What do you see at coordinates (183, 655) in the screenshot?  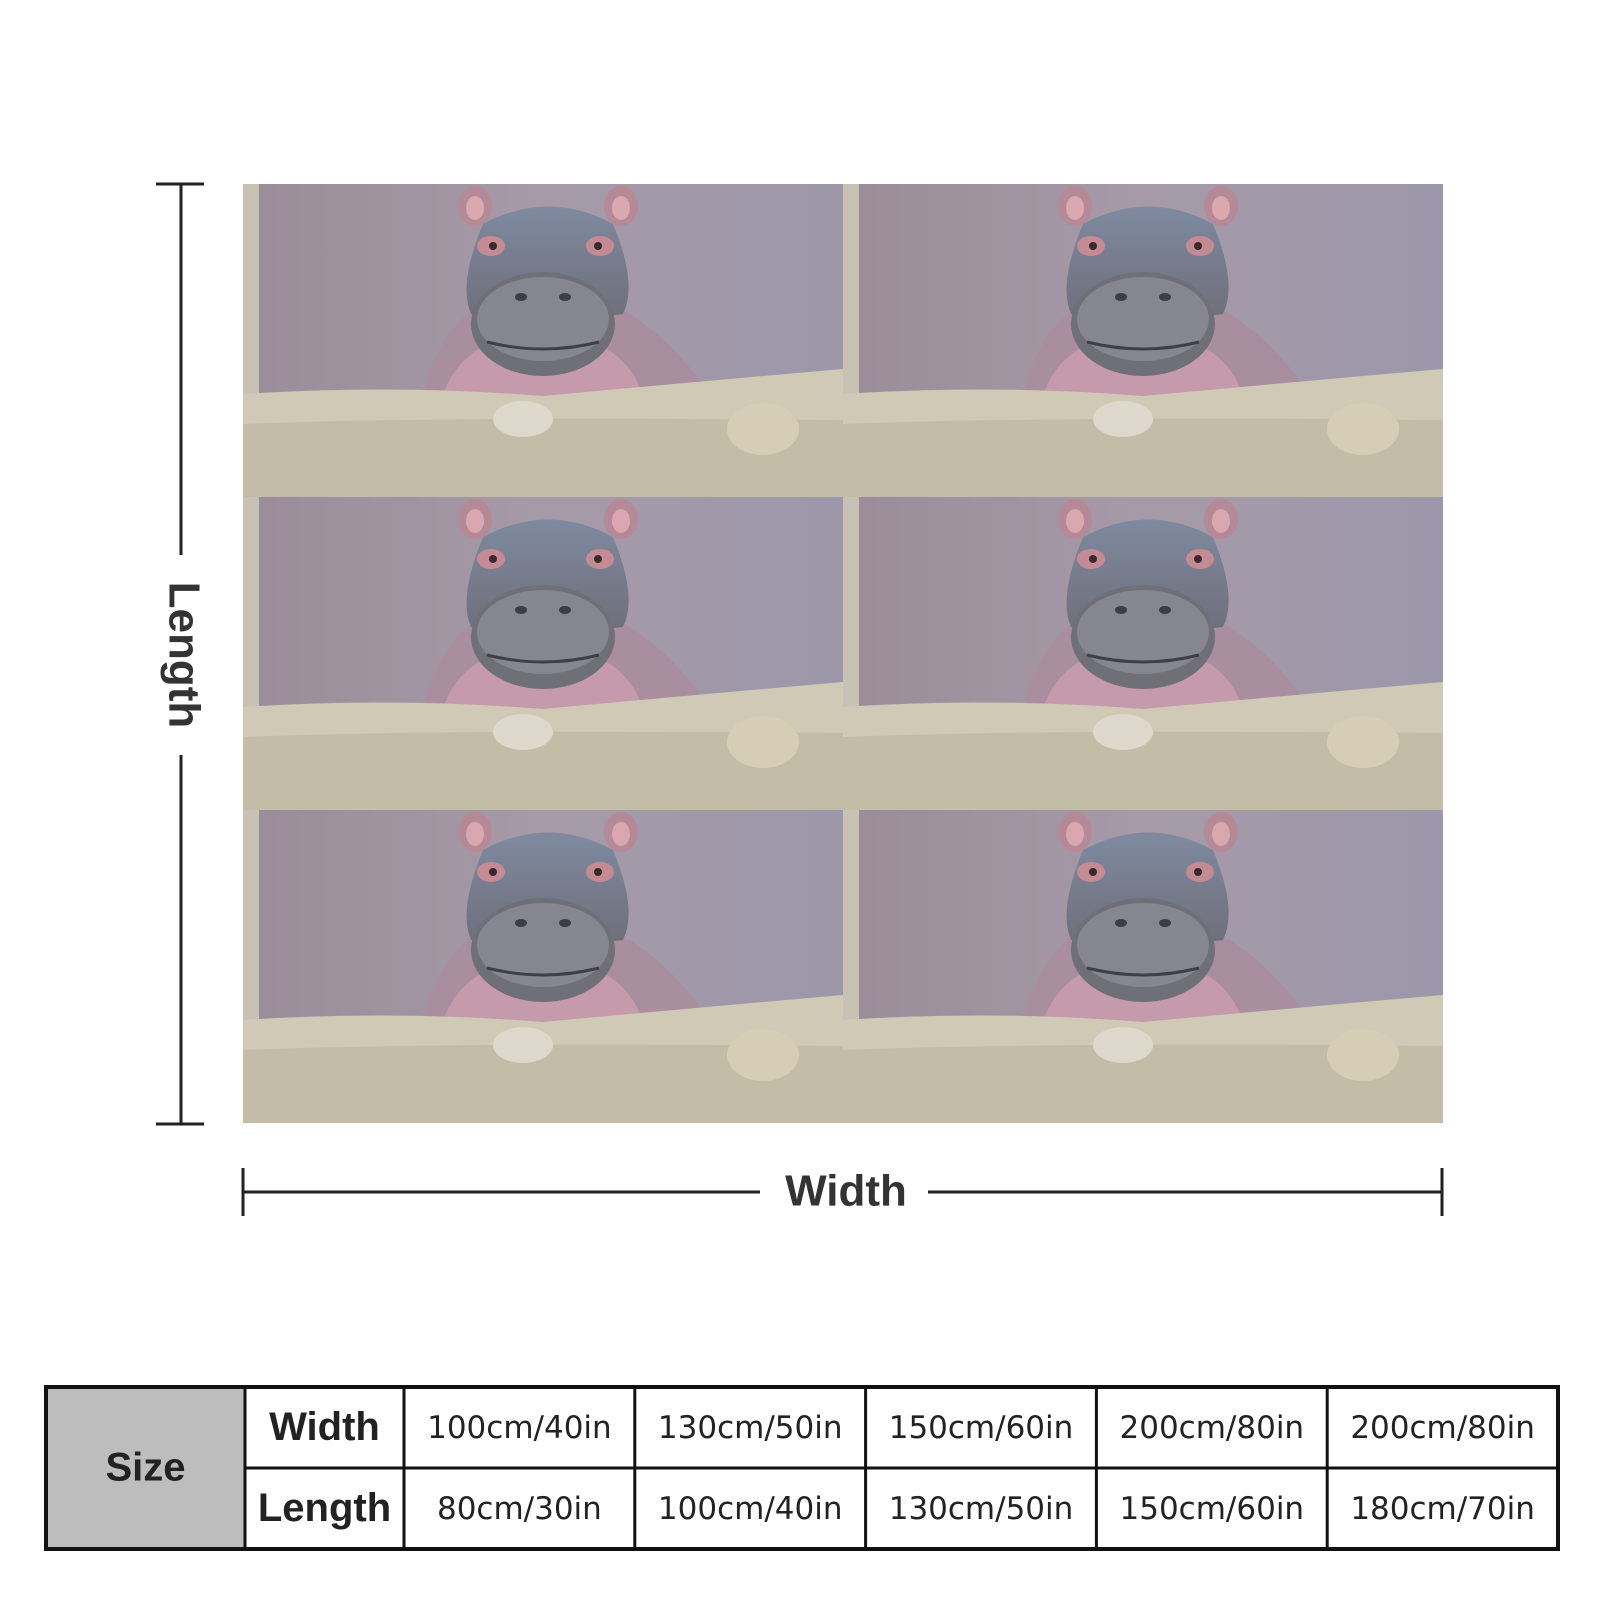 I see `length-label: Length` at bounding box center [183, 655].